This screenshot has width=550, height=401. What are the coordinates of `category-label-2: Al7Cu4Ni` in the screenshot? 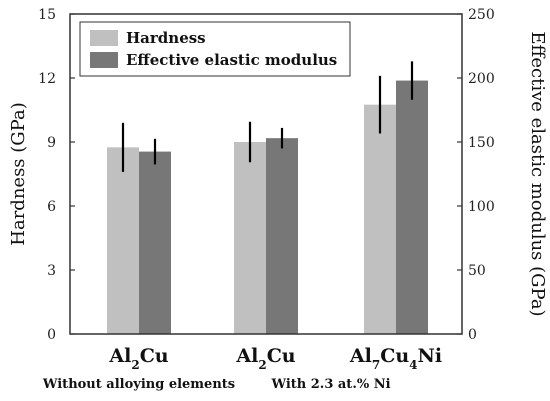 It's located at (395, 358).